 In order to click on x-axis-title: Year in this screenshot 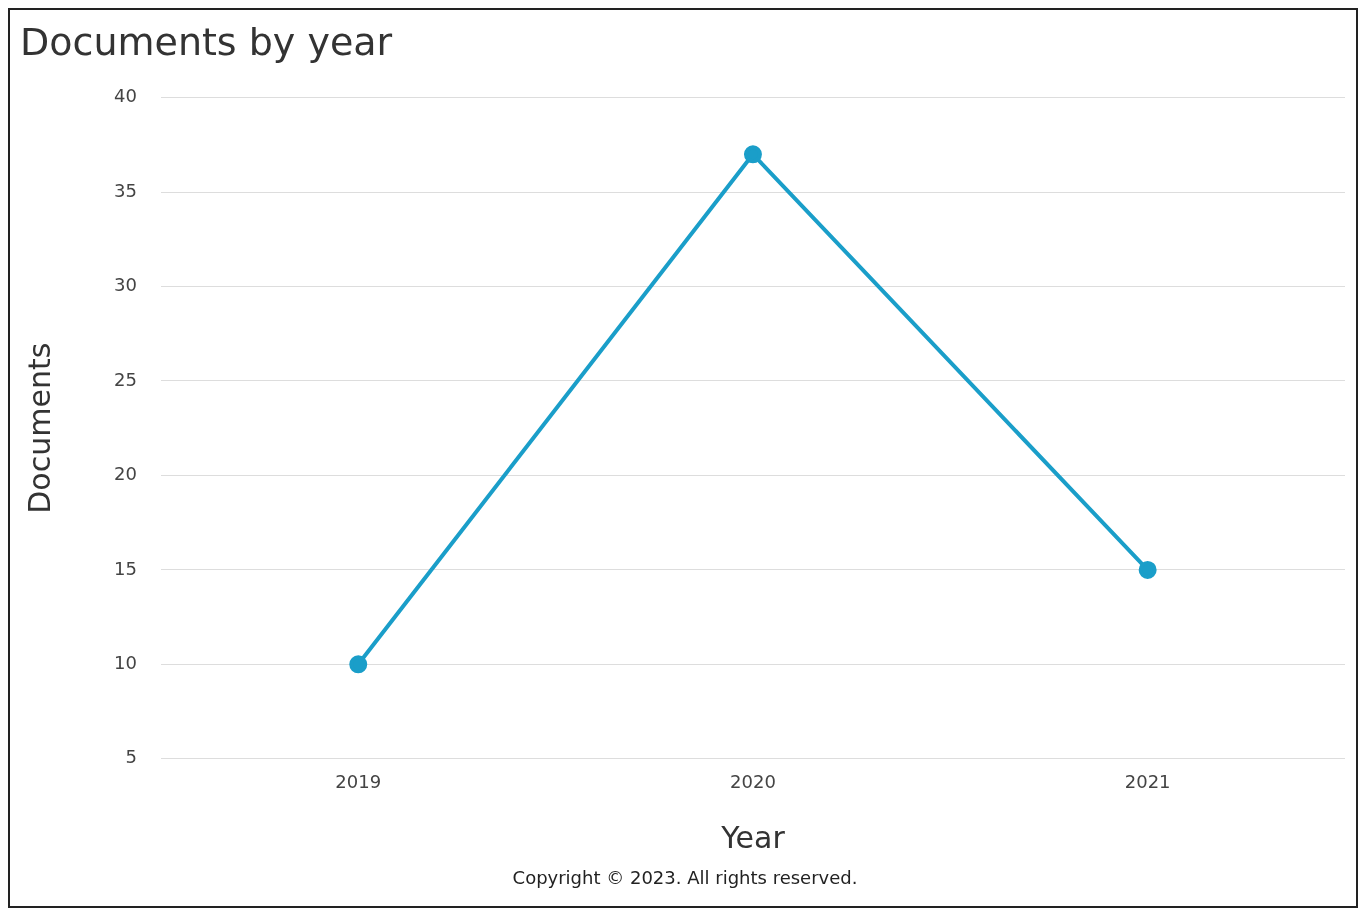, I will do `click(753, 838)`.